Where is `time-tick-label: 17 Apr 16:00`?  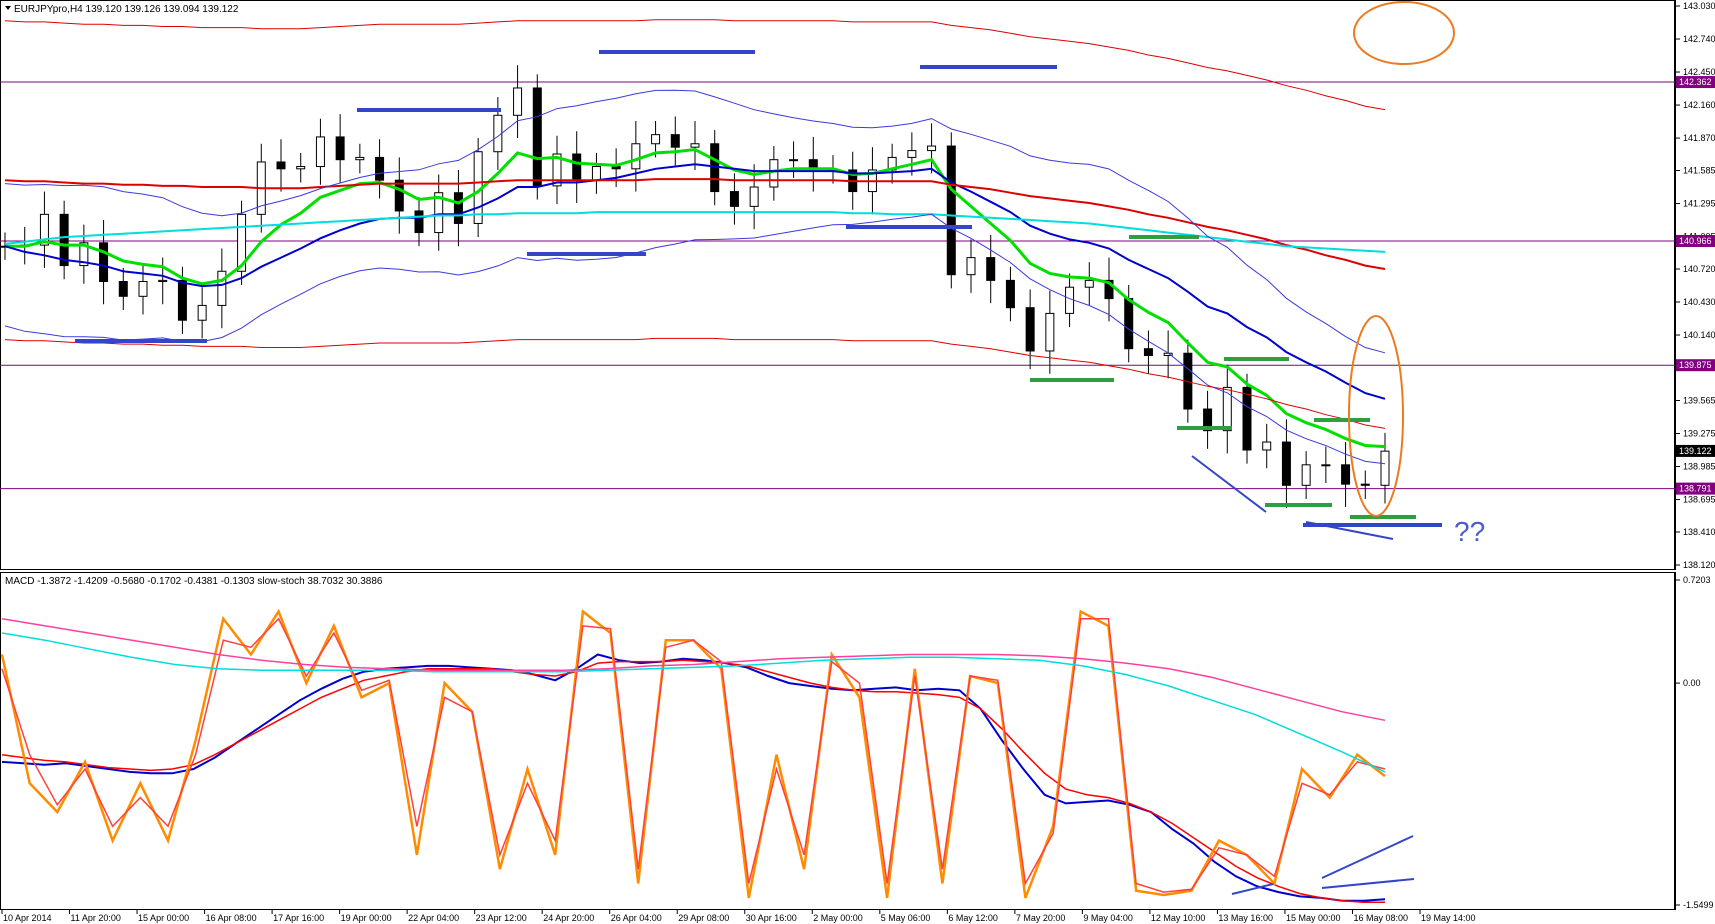
time-tick-label: 17 Apr 16:00 is located at coordinates (298, 918).